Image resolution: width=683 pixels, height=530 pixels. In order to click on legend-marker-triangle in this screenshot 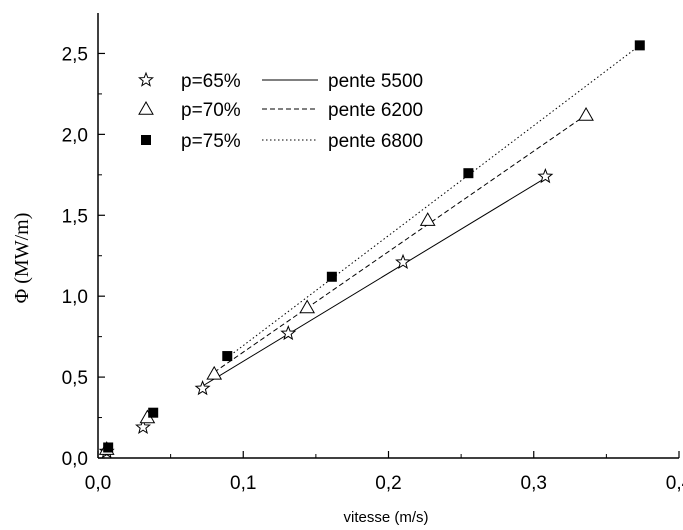, I will do `click(146, 107)`.